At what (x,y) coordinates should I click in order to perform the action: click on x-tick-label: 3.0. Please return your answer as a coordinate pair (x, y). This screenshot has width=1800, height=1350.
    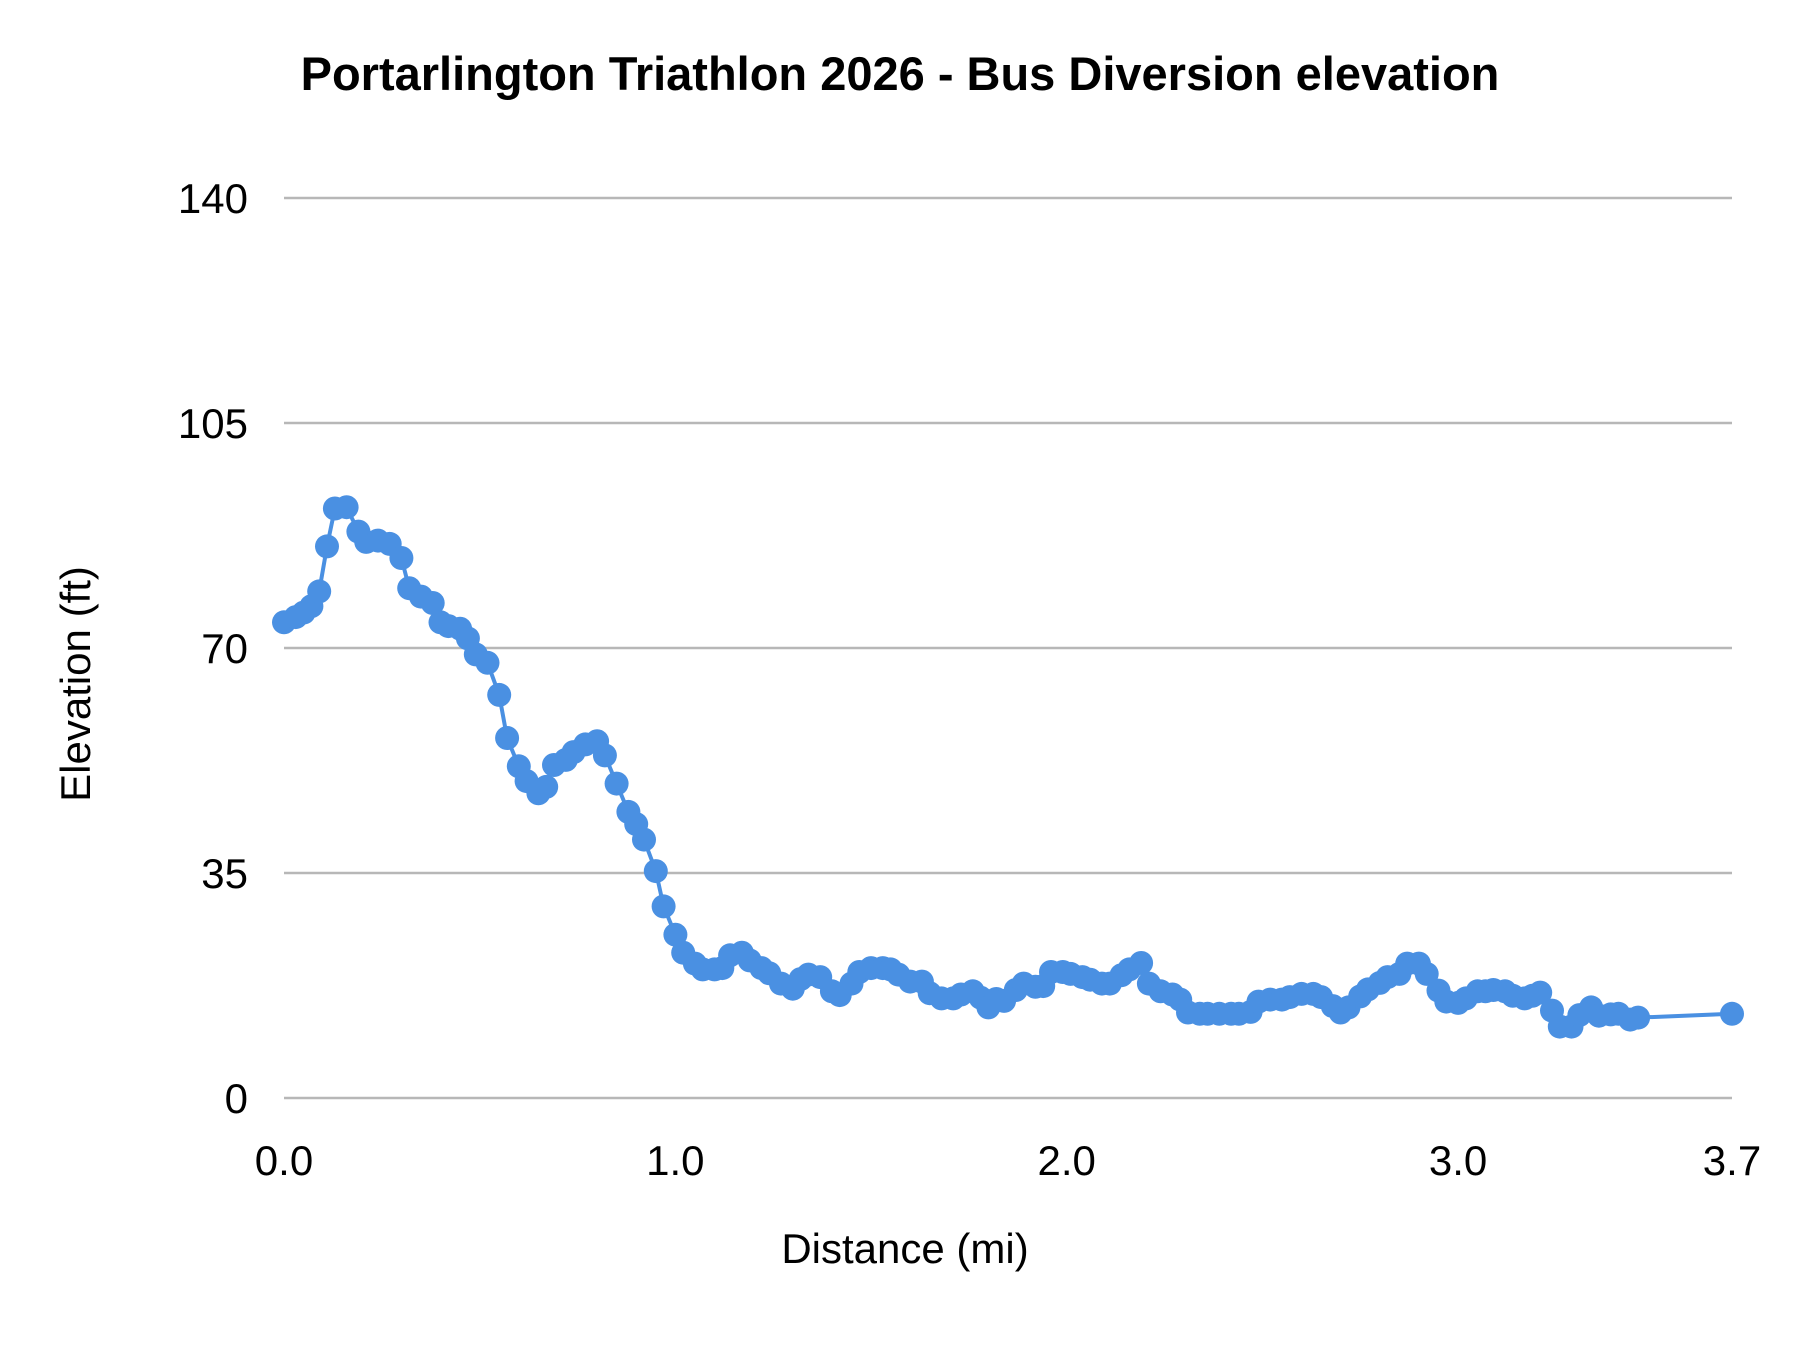
    Looking at the image, I should click on (1458, 1160).